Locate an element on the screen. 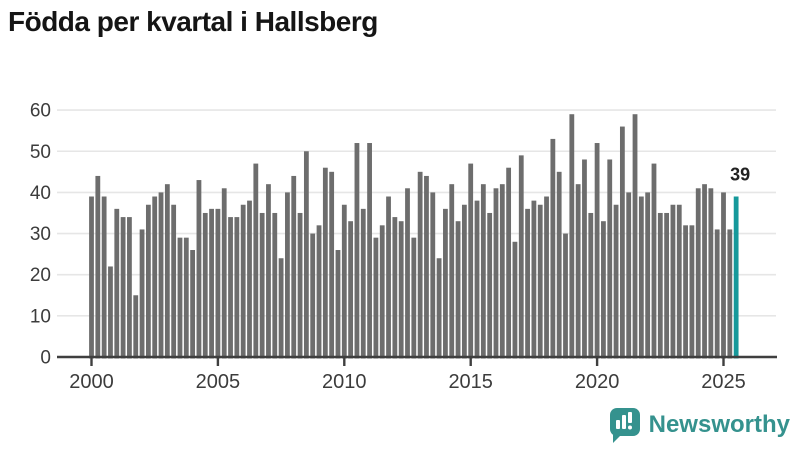  bar-2000-q1 is located at coordinates (91, 277).